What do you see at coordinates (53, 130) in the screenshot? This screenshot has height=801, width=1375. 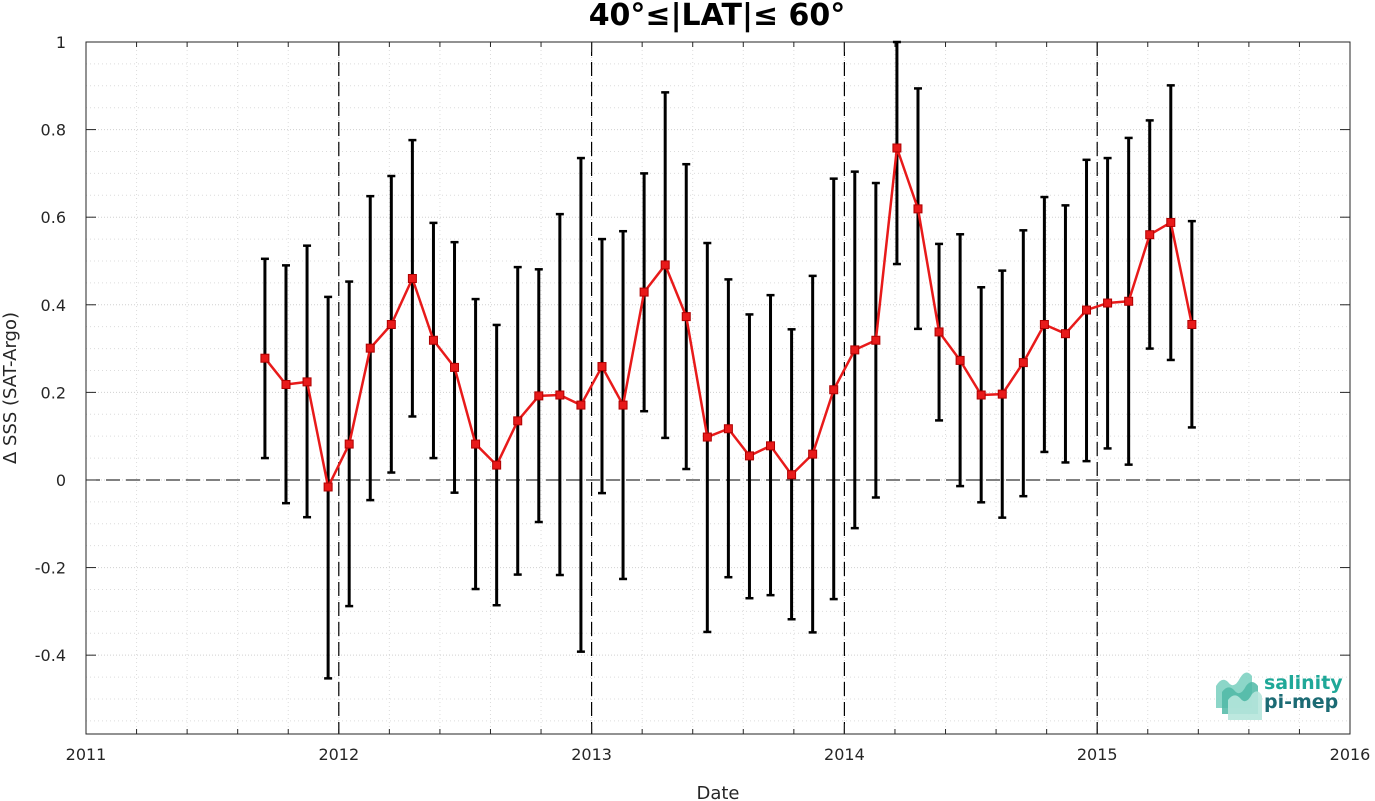 I see `y-tick-label: 0.8` at bounding box center [53, 130].